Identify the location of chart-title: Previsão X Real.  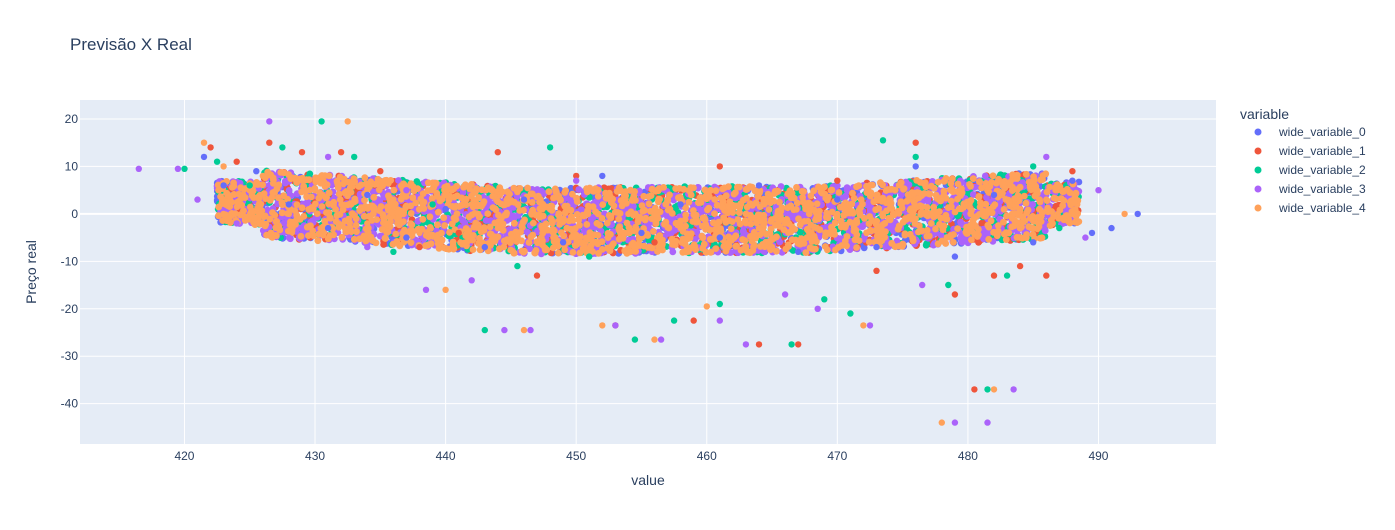
(131, 44).